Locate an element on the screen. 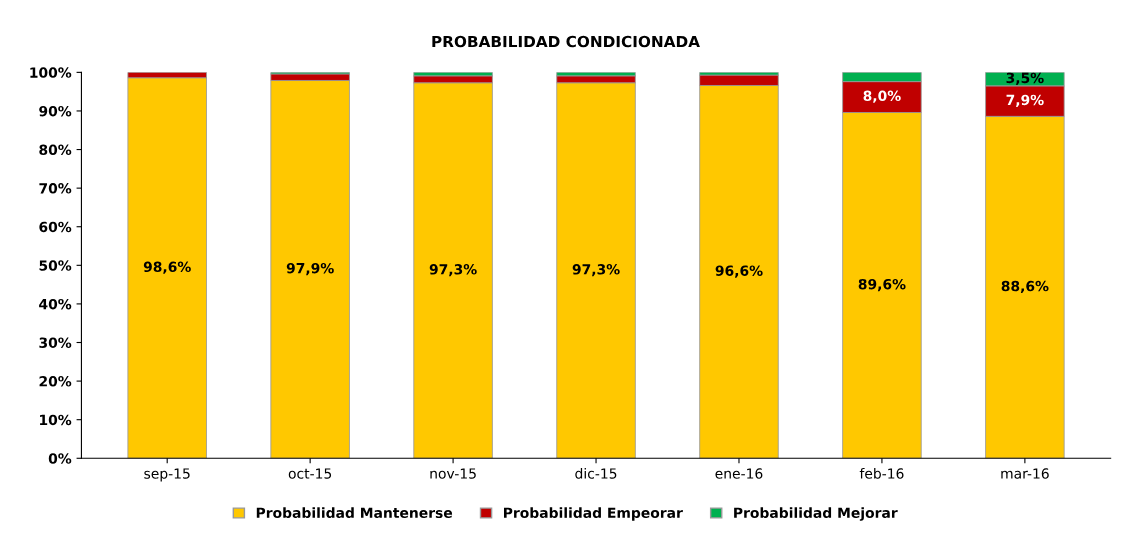 The width and height of the screenshot is (1131, 536). x-tick-label: ene-16 is located at coordinates (739, 473).